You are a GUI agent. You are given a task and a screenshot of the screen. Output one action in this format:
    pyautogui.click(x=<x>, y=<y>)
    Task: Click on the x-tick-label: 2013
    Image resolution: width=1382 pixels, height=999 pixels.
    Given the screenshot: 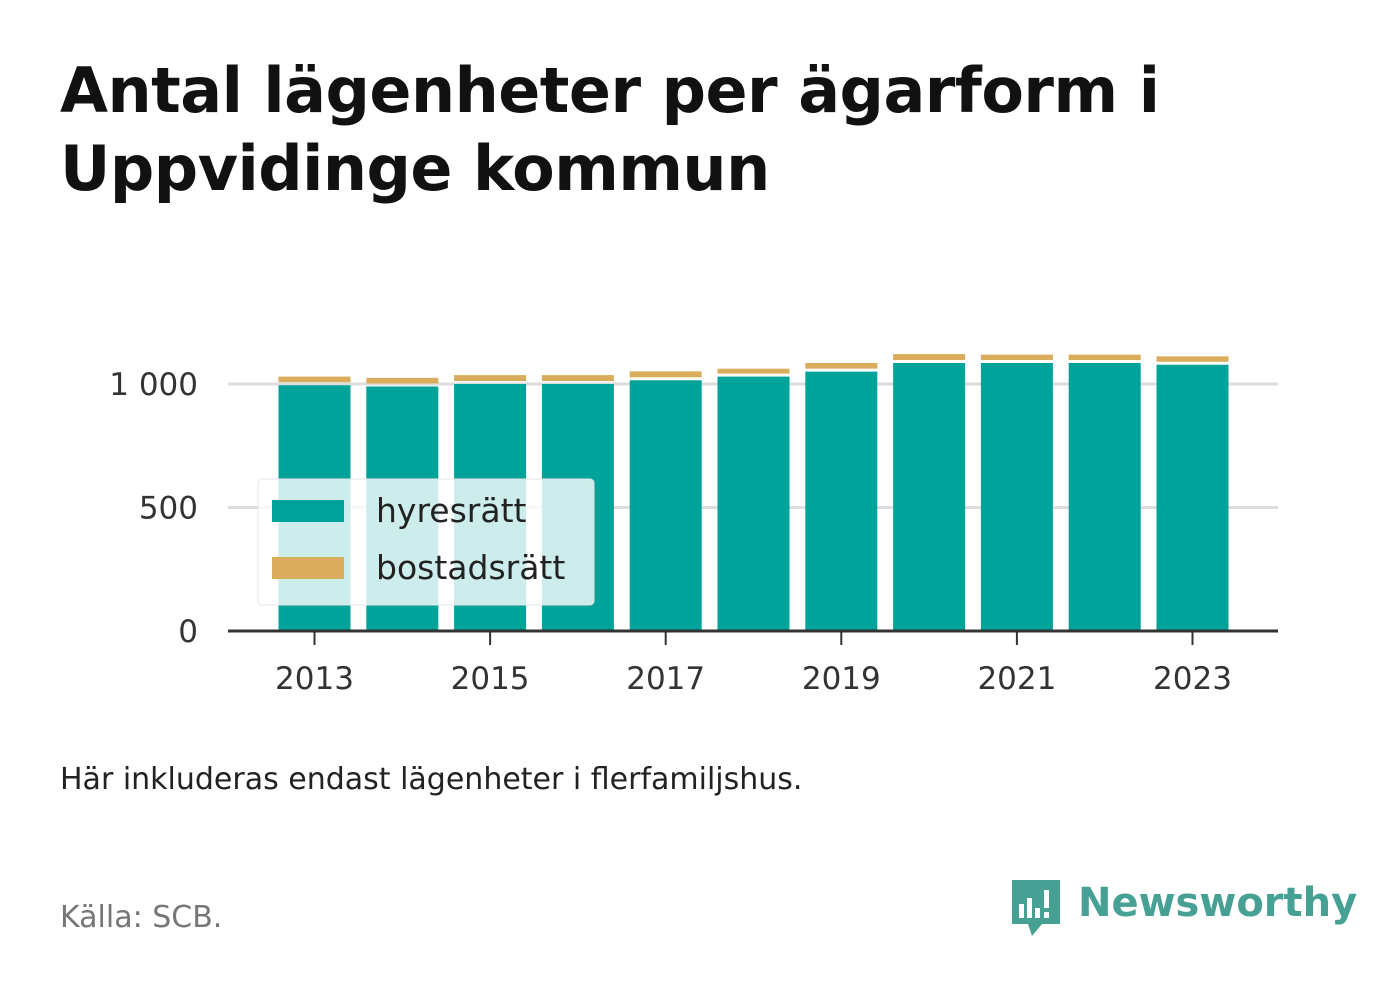 What is the action you would take?
    pyautogui.click(x=314, y=679)
    